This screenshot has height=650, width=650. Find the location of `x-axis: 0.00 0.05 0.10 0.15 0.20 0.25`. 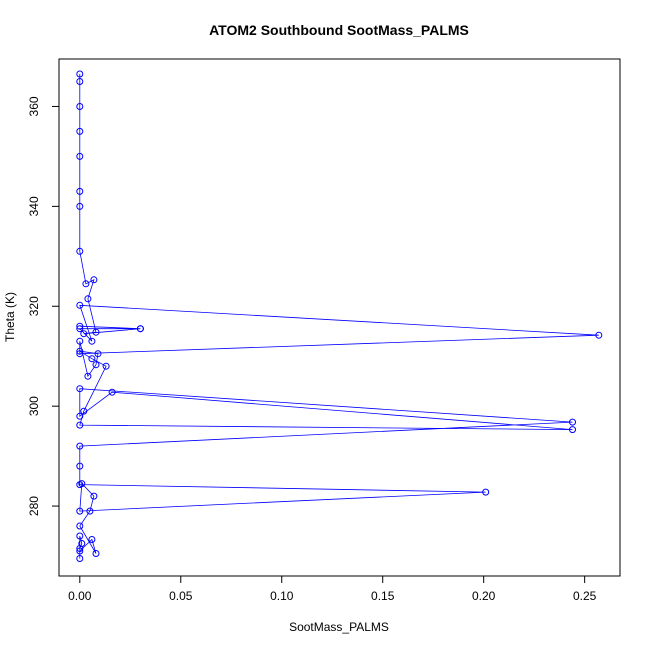

x-axis: 0.00 0.05 0.10 0.15 0.20 0.25 is located at coordinates (332, 589).